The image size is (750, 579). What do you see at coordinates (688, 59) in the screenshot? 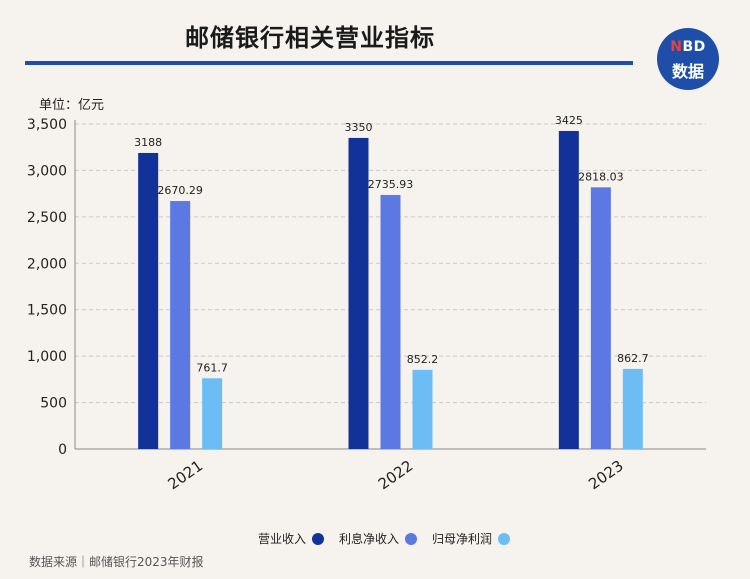
I see `nbd-logo: NBD 数据` at bounding box center [688, 59].